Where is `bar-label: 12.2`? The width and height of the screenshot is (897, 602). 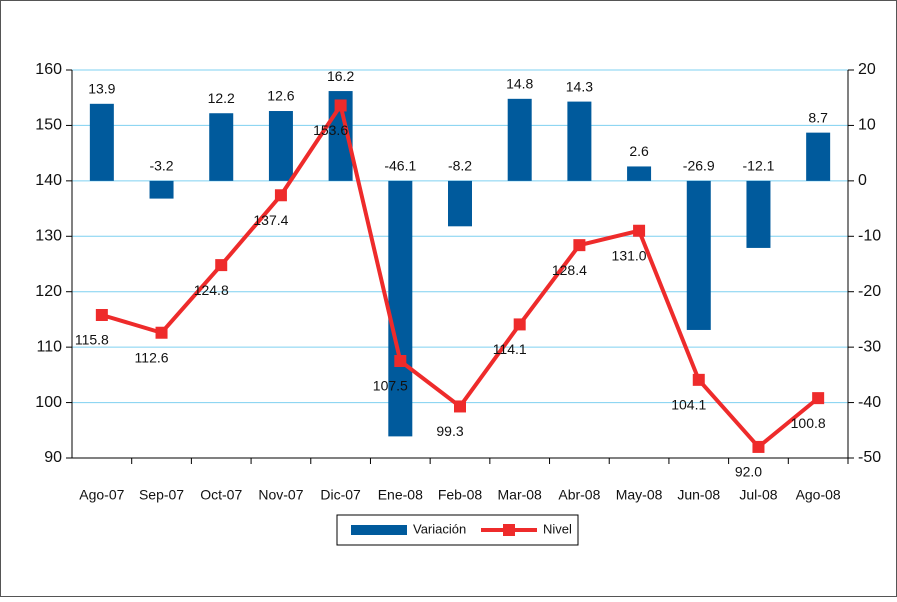 bar-label: 12.2 is located at coordinates (221, 98).